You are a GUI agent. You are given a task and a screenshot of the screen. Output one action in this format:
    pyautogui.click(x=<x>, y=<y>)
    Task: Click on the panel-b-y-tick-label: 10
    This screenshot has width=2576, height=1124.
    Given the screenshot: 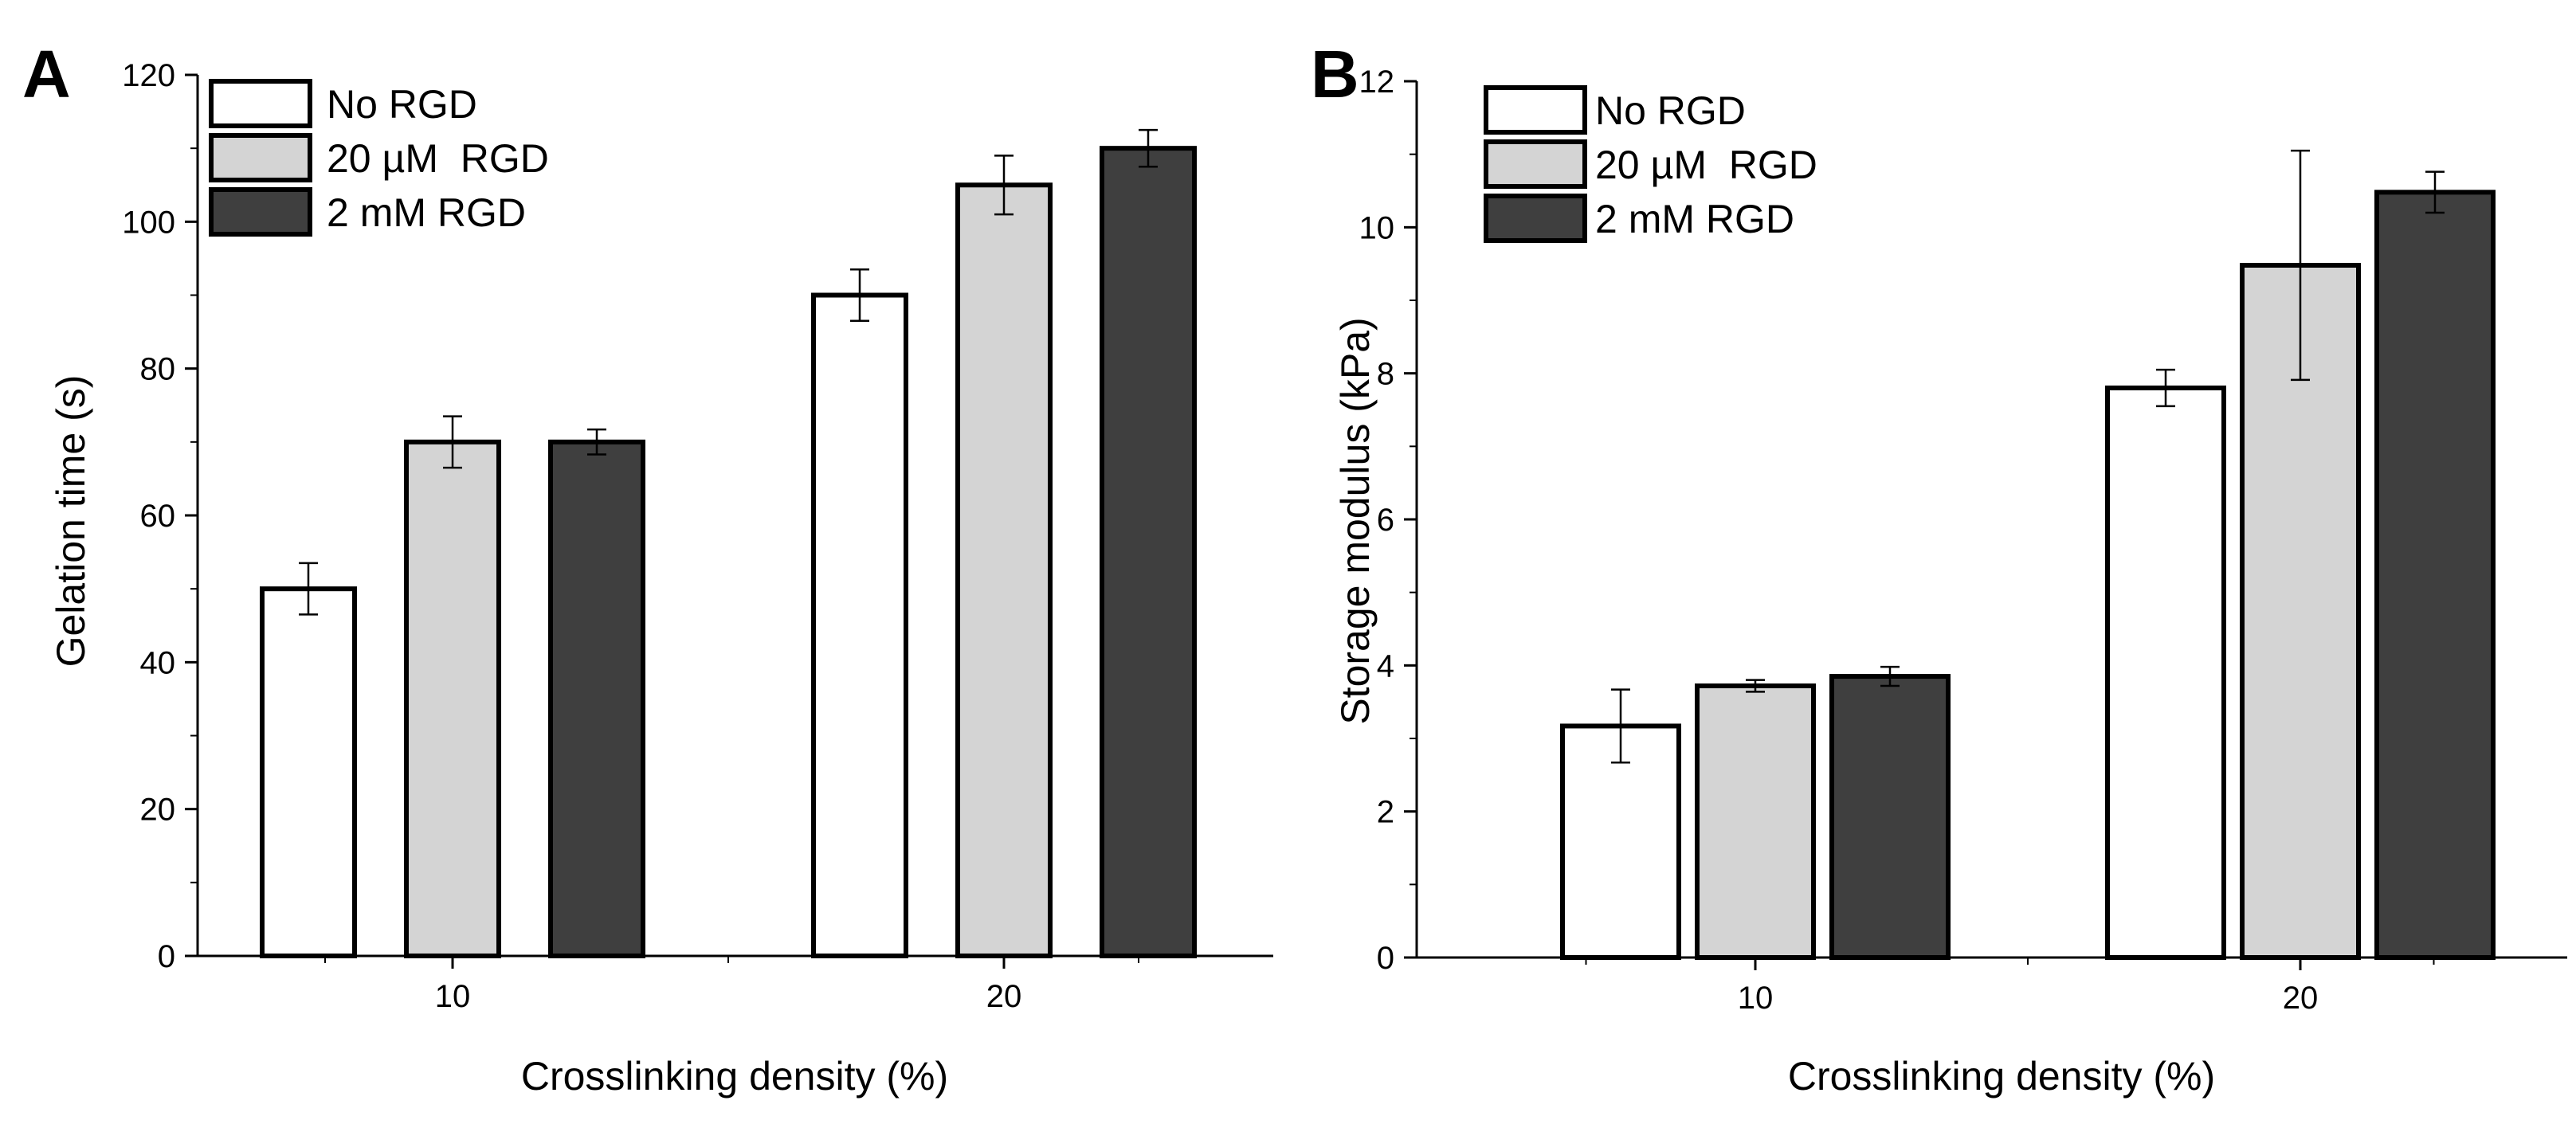 What is the action you would take?
    pyautogui.click(x=1377, y=227)
    